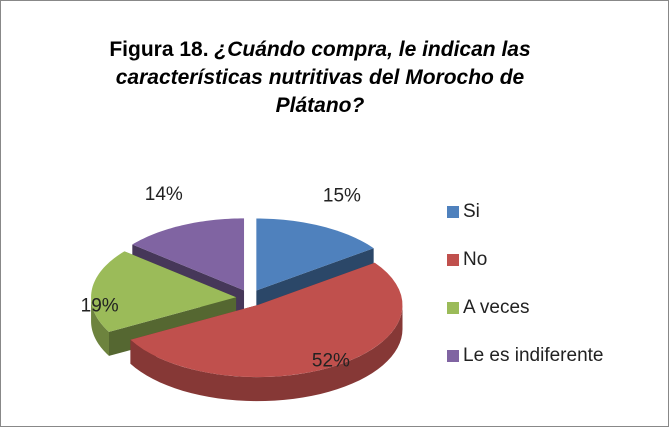  I want to click on data-label: 14%, so click(164, 194).